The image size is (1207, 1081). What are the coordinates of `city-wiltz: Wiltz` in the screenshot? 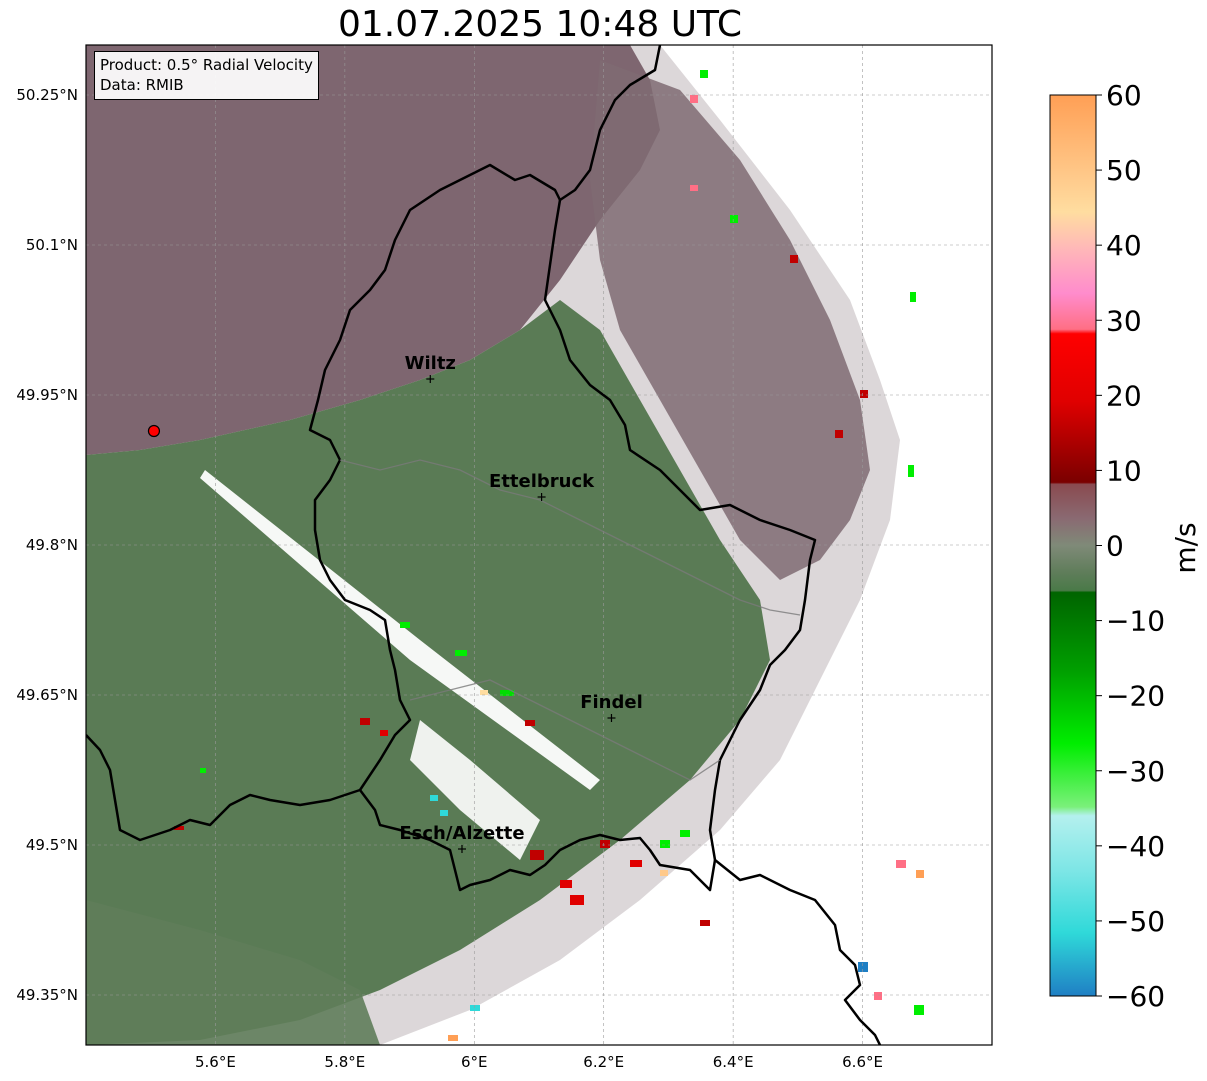 It's located at (430, 368).